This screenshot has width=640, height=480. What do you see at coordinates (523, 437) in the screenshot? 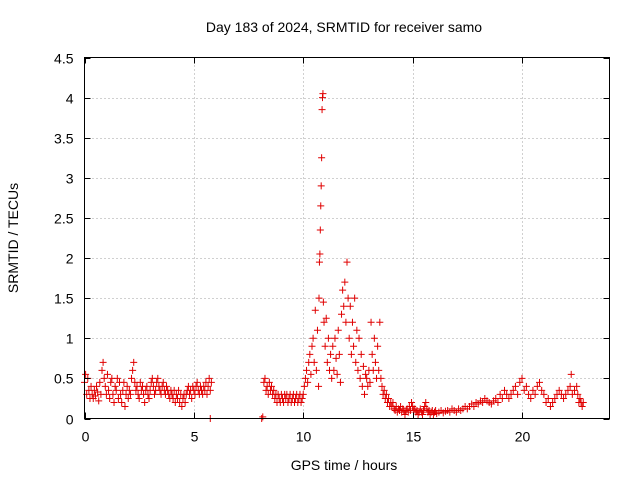
I see `x-tick-label: 20` at bounding box center [523, 437].